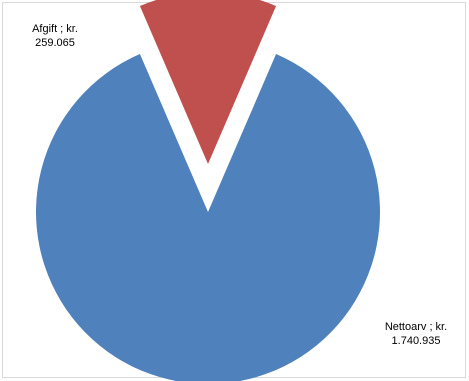 Image resolution: width=469 pixels, height=381 pixels. What do you see at coordinates (416, 327) in the screenshot?
I see `data-label-nettoarv-line-1: Nettoarv ; kr.` at bounding box center [416, 327].